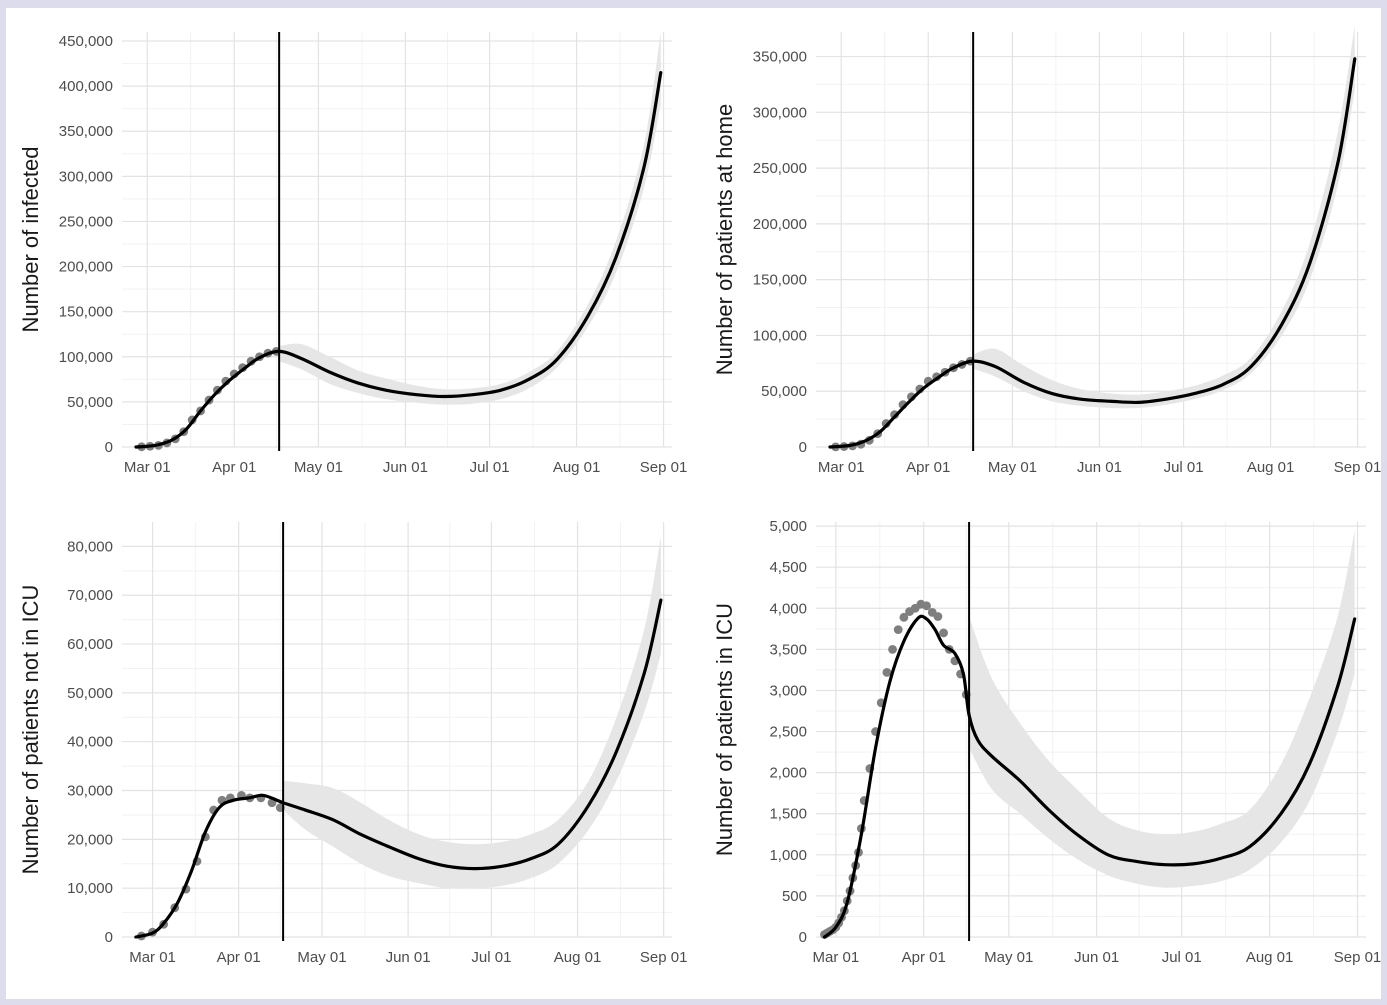 Image resolution: width=1387 pixels, height=1005 pixels. What do you see at coordinates (794, 896) in the screenshot?
I see `y-tick-label: 500` at bounding box center [794, 896].